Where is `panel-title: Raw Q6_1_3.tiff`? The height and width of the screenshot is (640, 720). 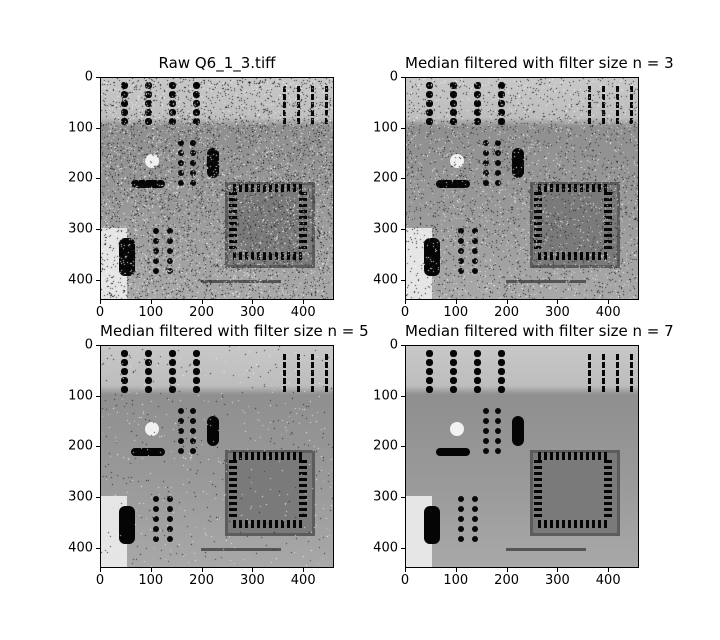 panel-title: Raw Q6_1_3.tiff is located at coordinates (217, 63).